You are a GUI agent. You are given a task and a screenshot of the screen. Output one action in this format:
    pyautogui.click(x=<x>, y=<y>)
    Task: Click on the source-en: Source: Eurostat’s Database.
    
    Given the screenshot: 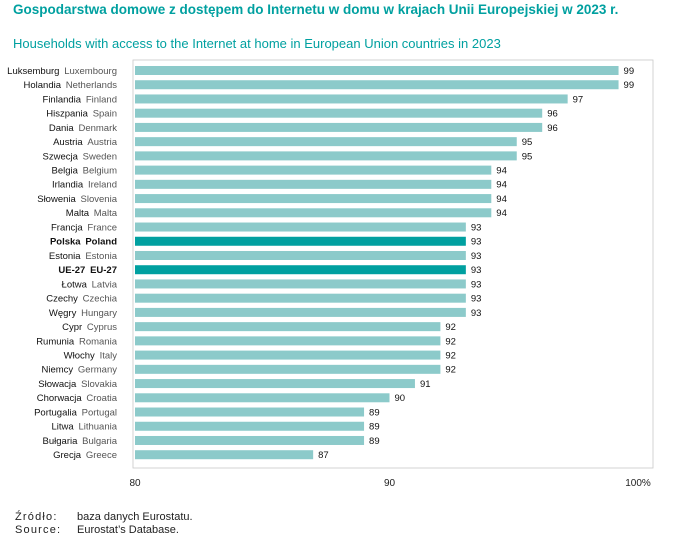 What is the action you would take?
    pyautogui.click(x=97, y=530)
    